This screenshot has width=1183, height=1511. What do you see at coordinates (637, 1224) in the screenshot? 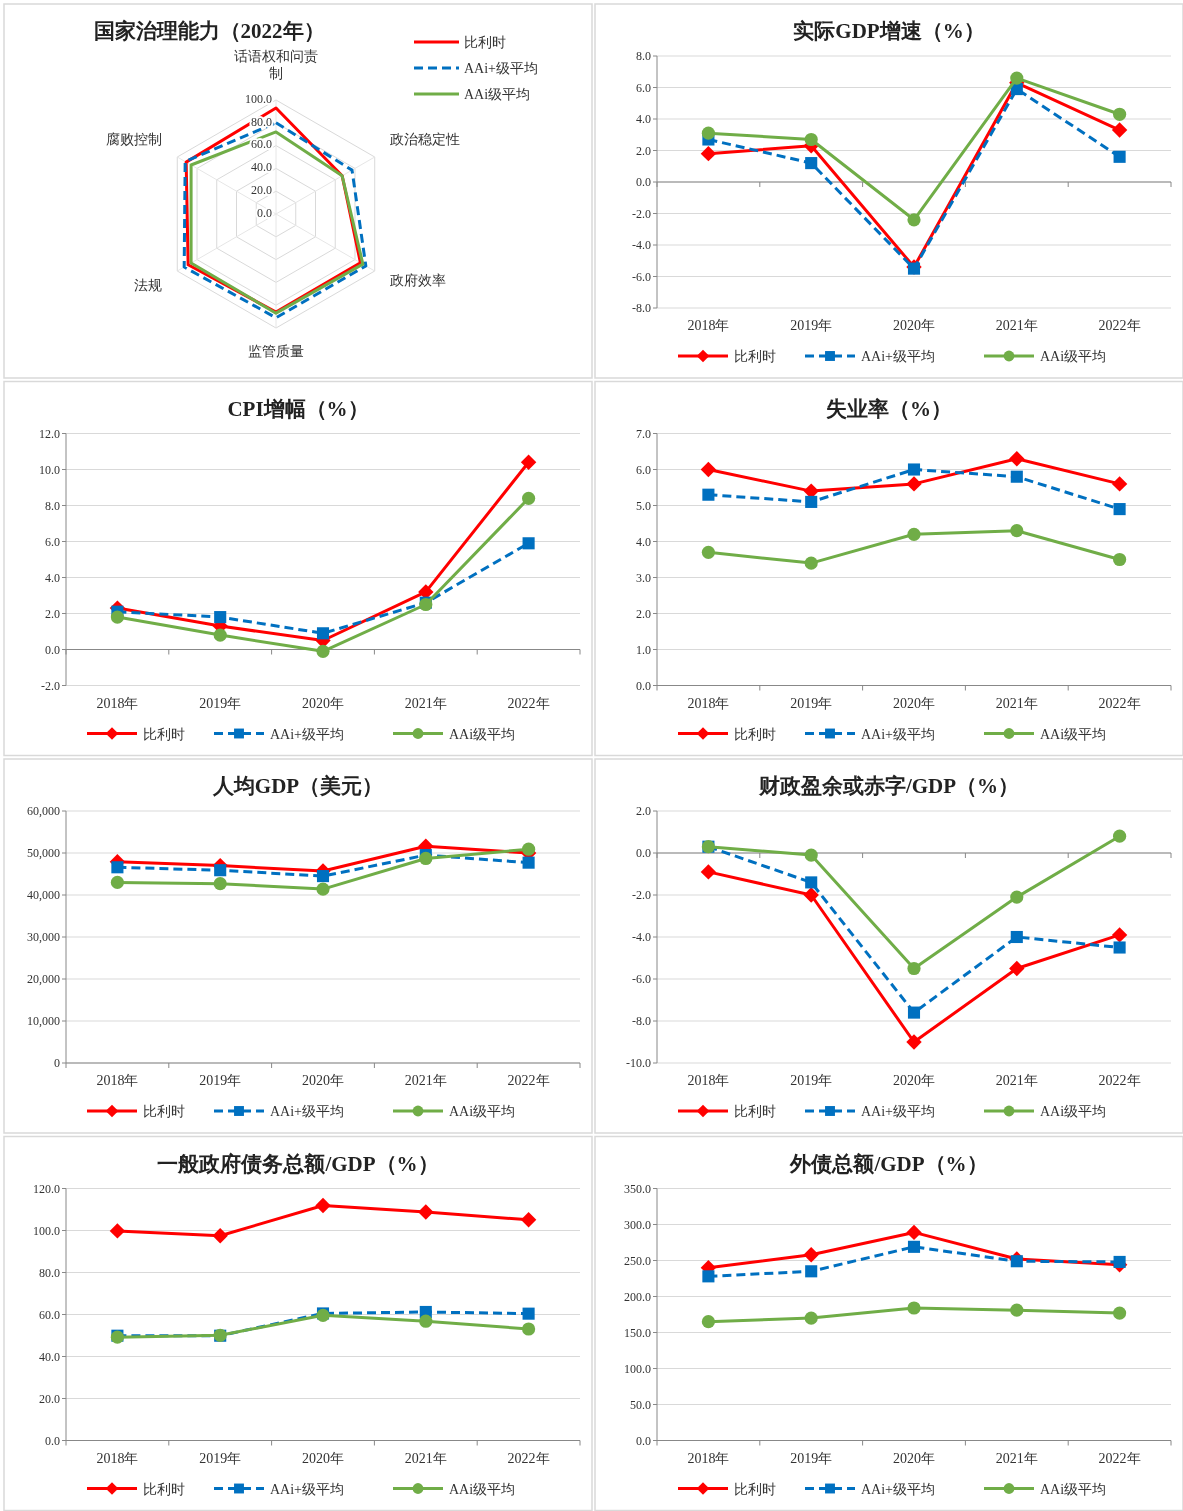
I see `y-tick-label: 300.0` at bounding box center [637, 1224].